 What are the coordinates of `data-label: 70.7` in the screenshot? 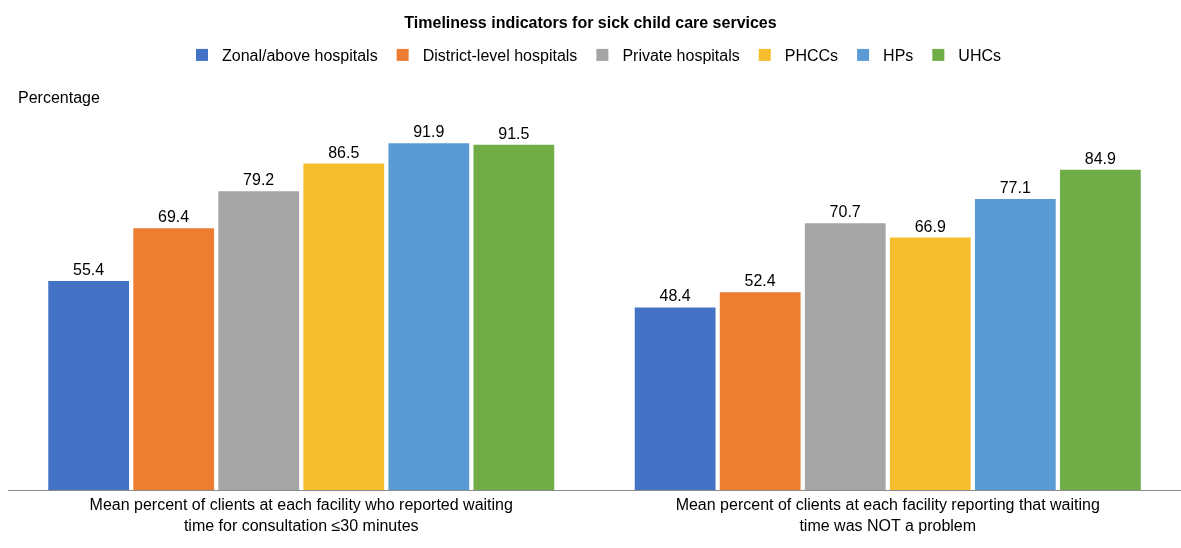 It's located at (845, 212).